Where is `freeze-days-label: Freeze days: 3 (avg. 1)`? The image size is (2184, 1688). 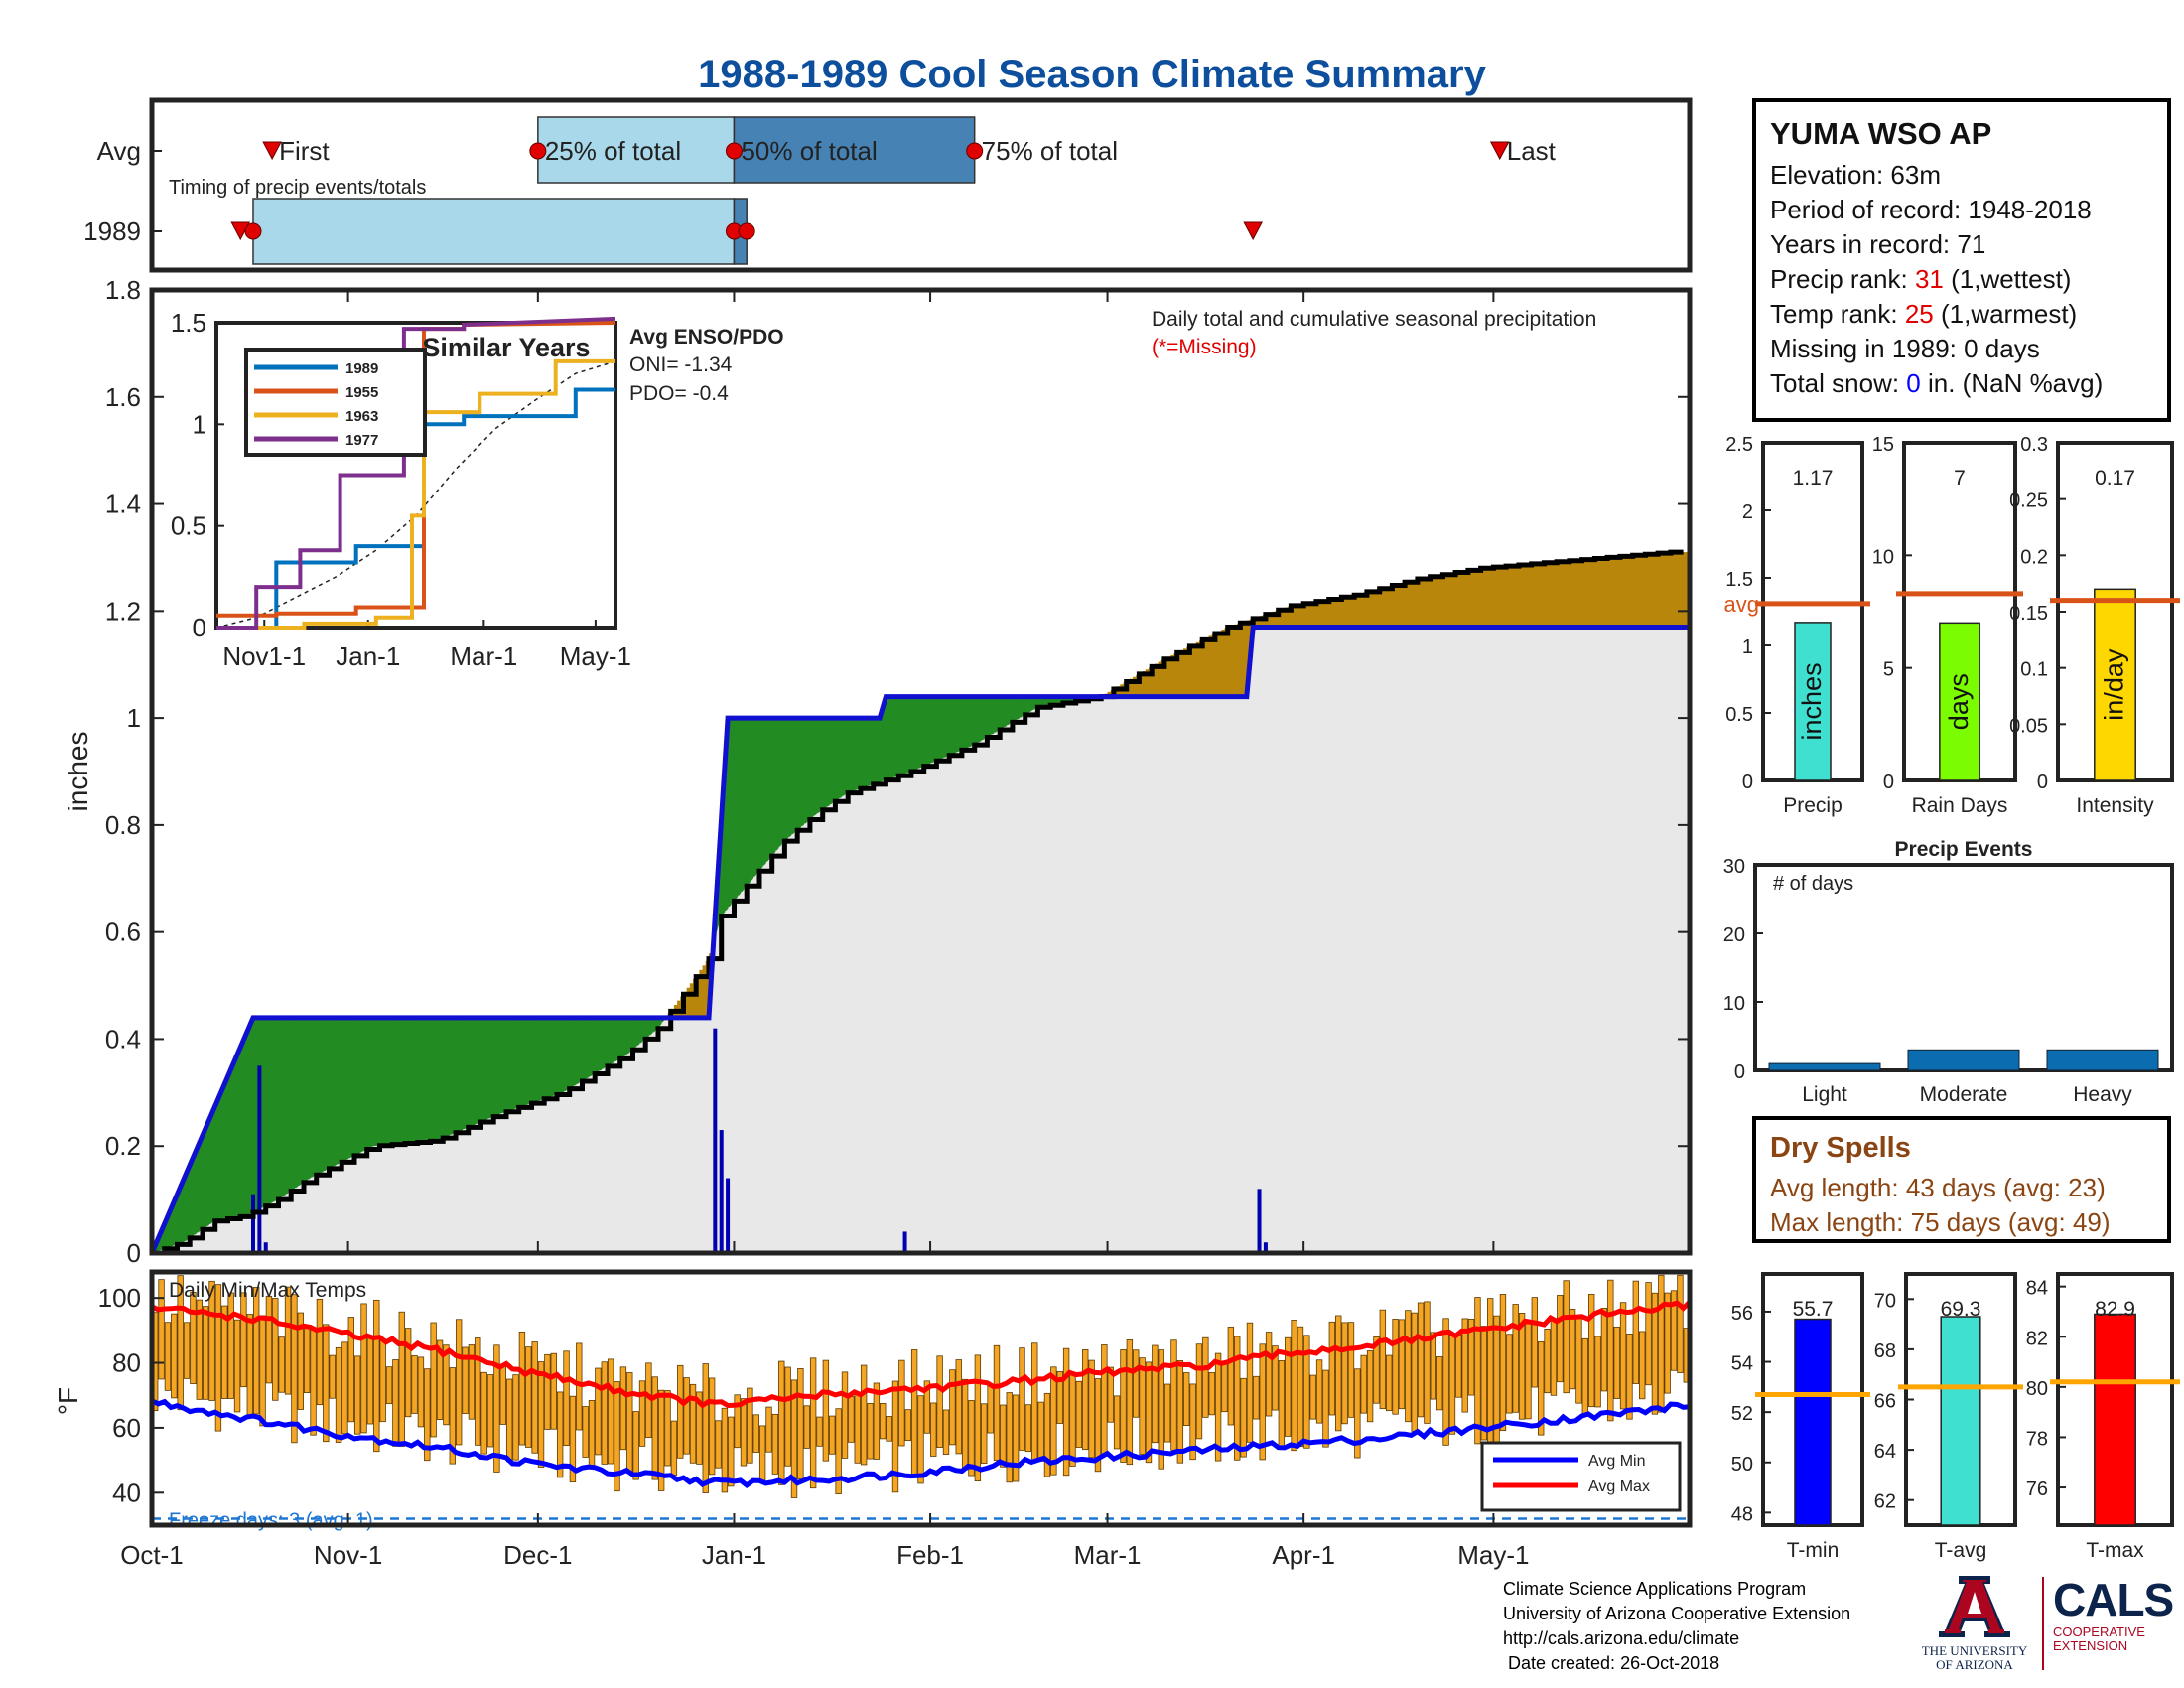
freeze-days-label: Freeze days: 3 (avg. 1) is located at coordinates (271, 1520).